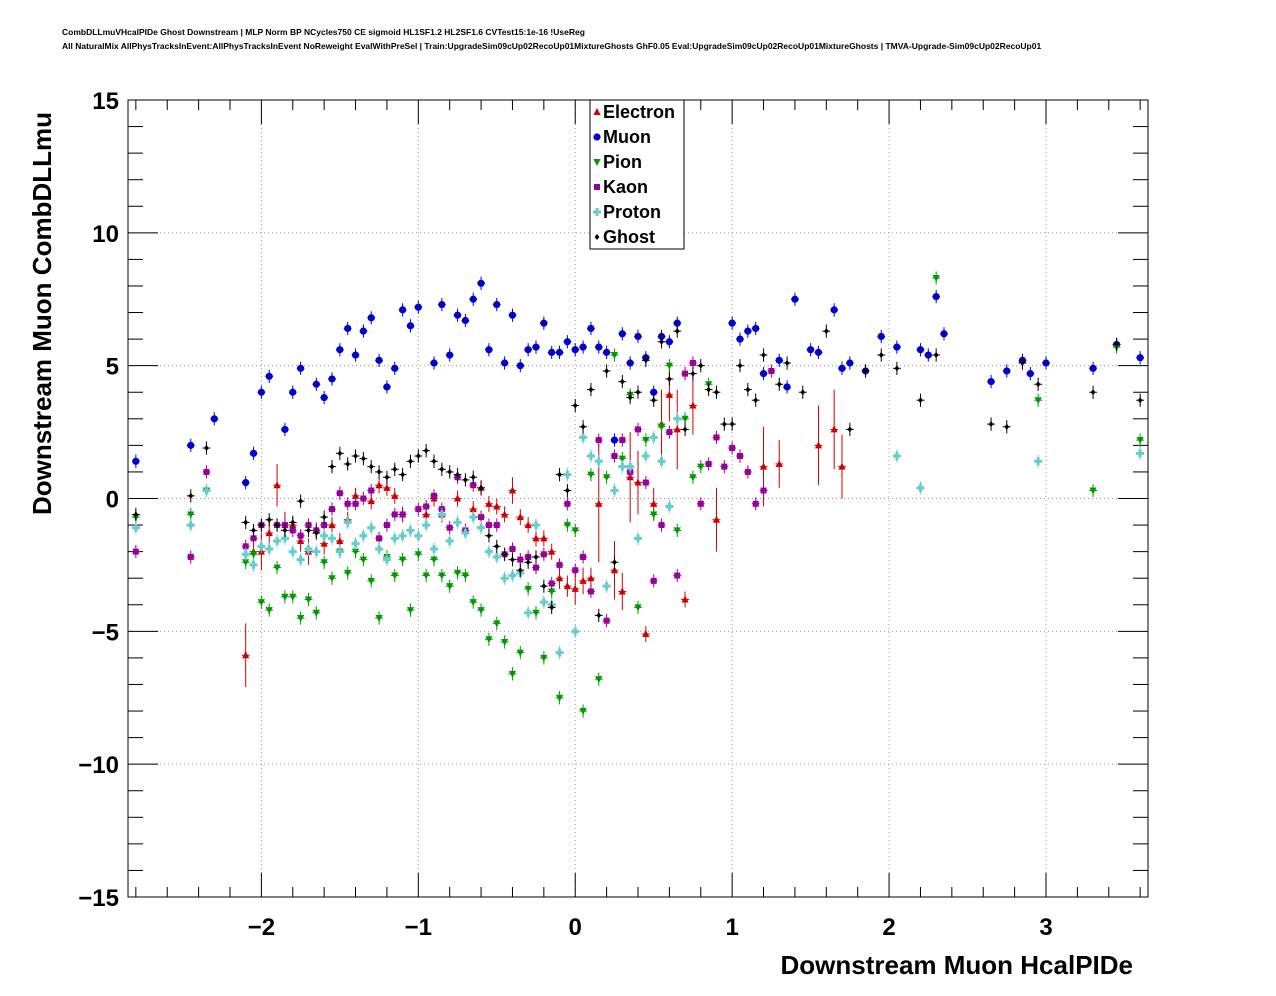 This screenshot has height=996, width=1276. I want to click on y-tick-label: 5, so click(112, 367).